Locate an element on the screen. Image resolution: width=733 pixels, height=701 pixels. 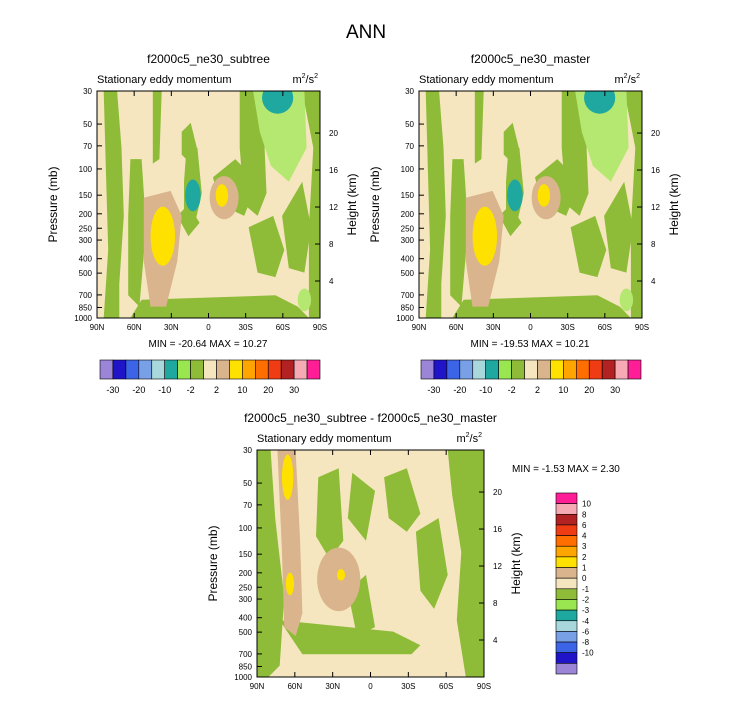
x-tick-label: 60S is located at coordinates (283, 327).